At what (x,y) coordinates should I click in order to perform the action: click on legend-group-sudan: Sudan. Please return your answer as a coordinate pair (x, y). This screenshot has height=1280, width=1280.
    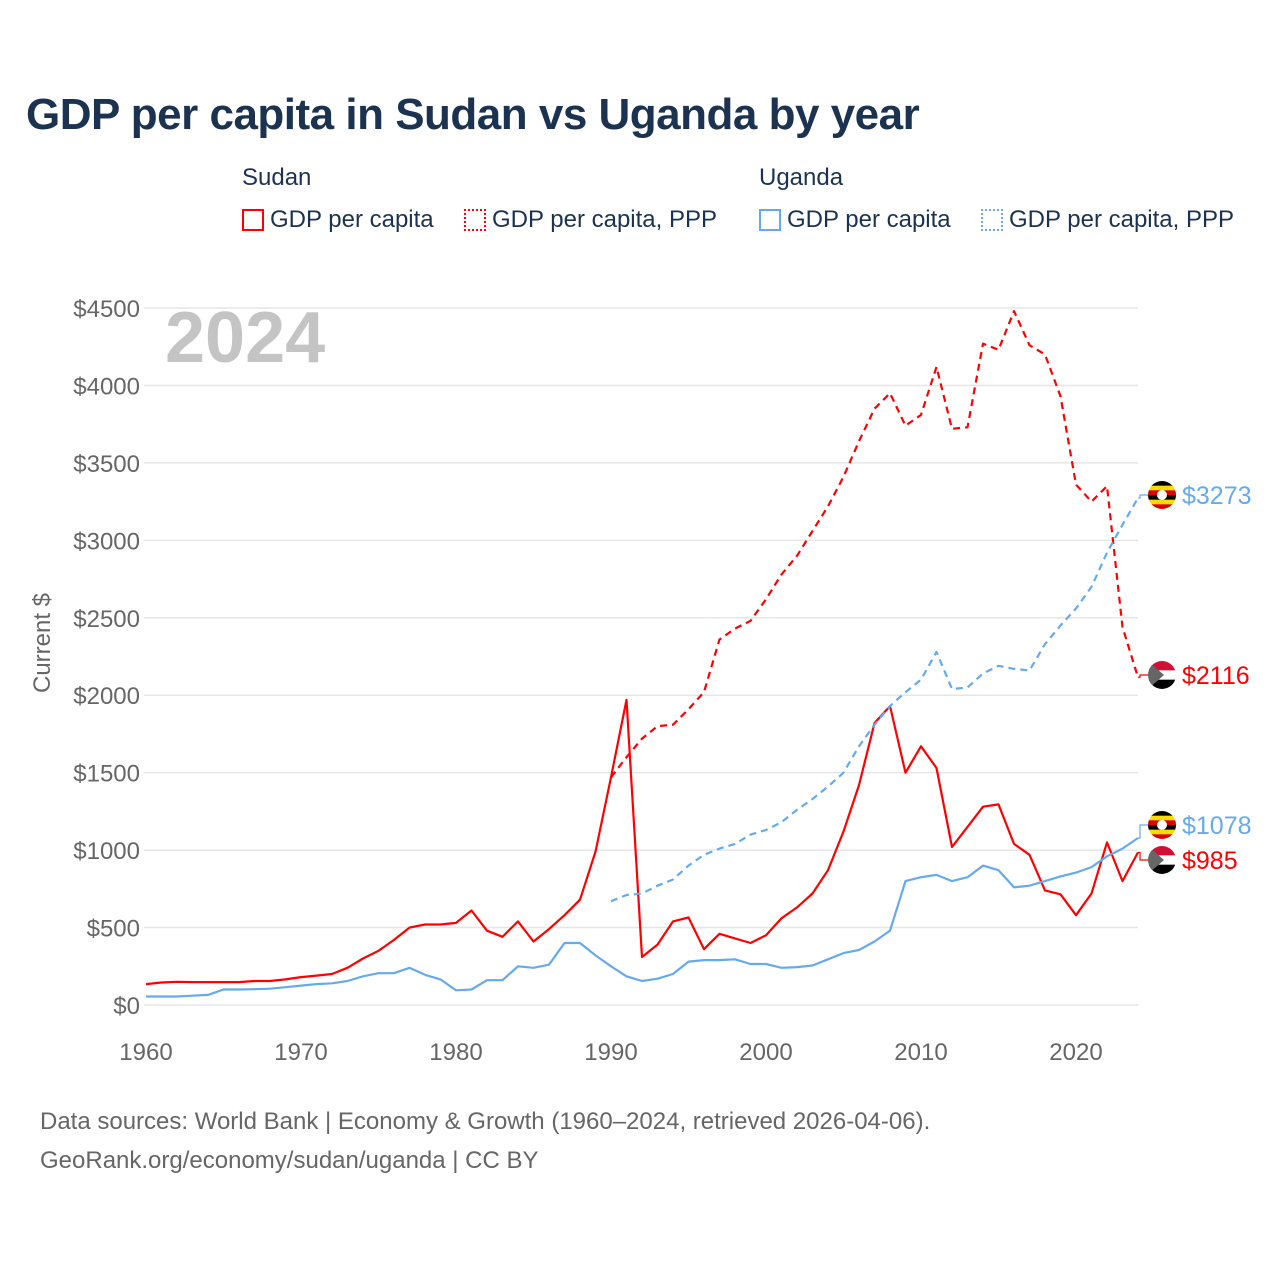
    Looking at the image, I should click on (277, 177).